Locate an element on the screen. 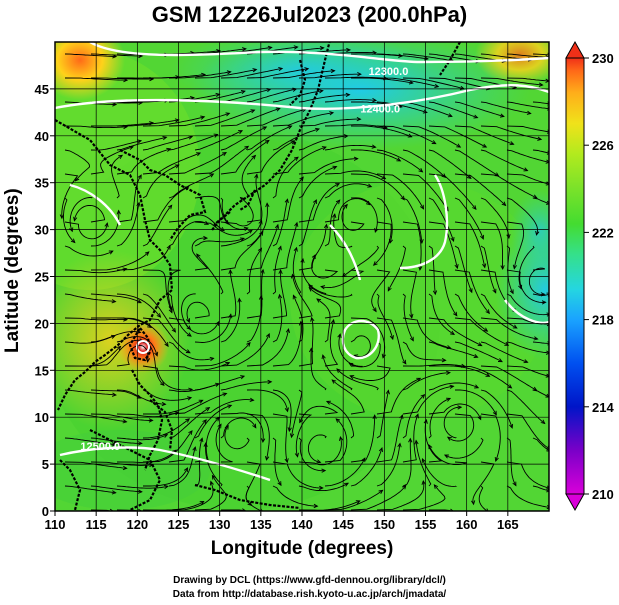  x-tick-label: 115 is located at coordinates (96, 524).